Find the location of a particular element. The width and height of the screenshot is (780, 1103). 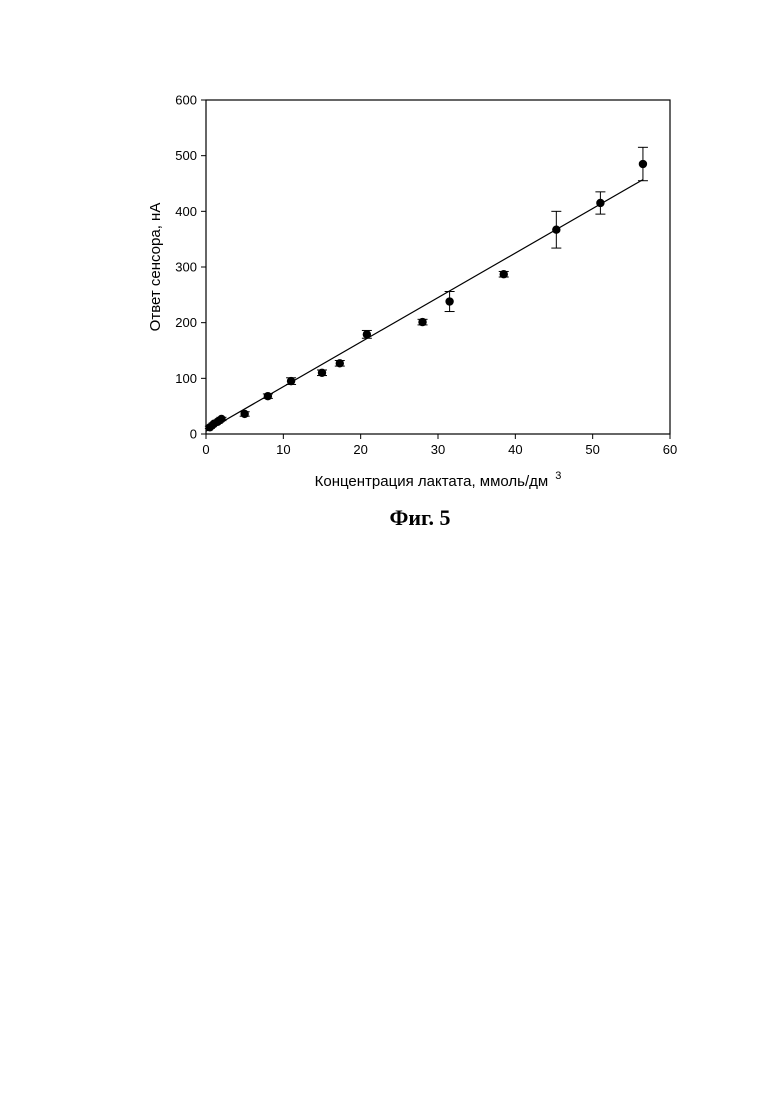

x-axis-label-text: Концентрация лактата, ммоль/дм is located at coordinates (432, 481).